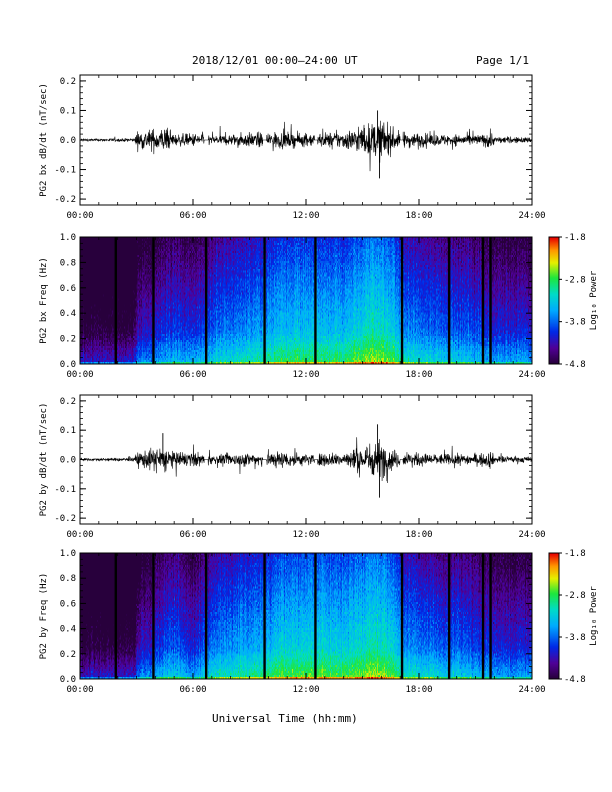 The image size is (612, 792). What do you see at coordinates (275, 60) in the screenshot?
I see `plot-title: 2018/12/01 00:00–24:00 UT` at bounding box center [275, 60].